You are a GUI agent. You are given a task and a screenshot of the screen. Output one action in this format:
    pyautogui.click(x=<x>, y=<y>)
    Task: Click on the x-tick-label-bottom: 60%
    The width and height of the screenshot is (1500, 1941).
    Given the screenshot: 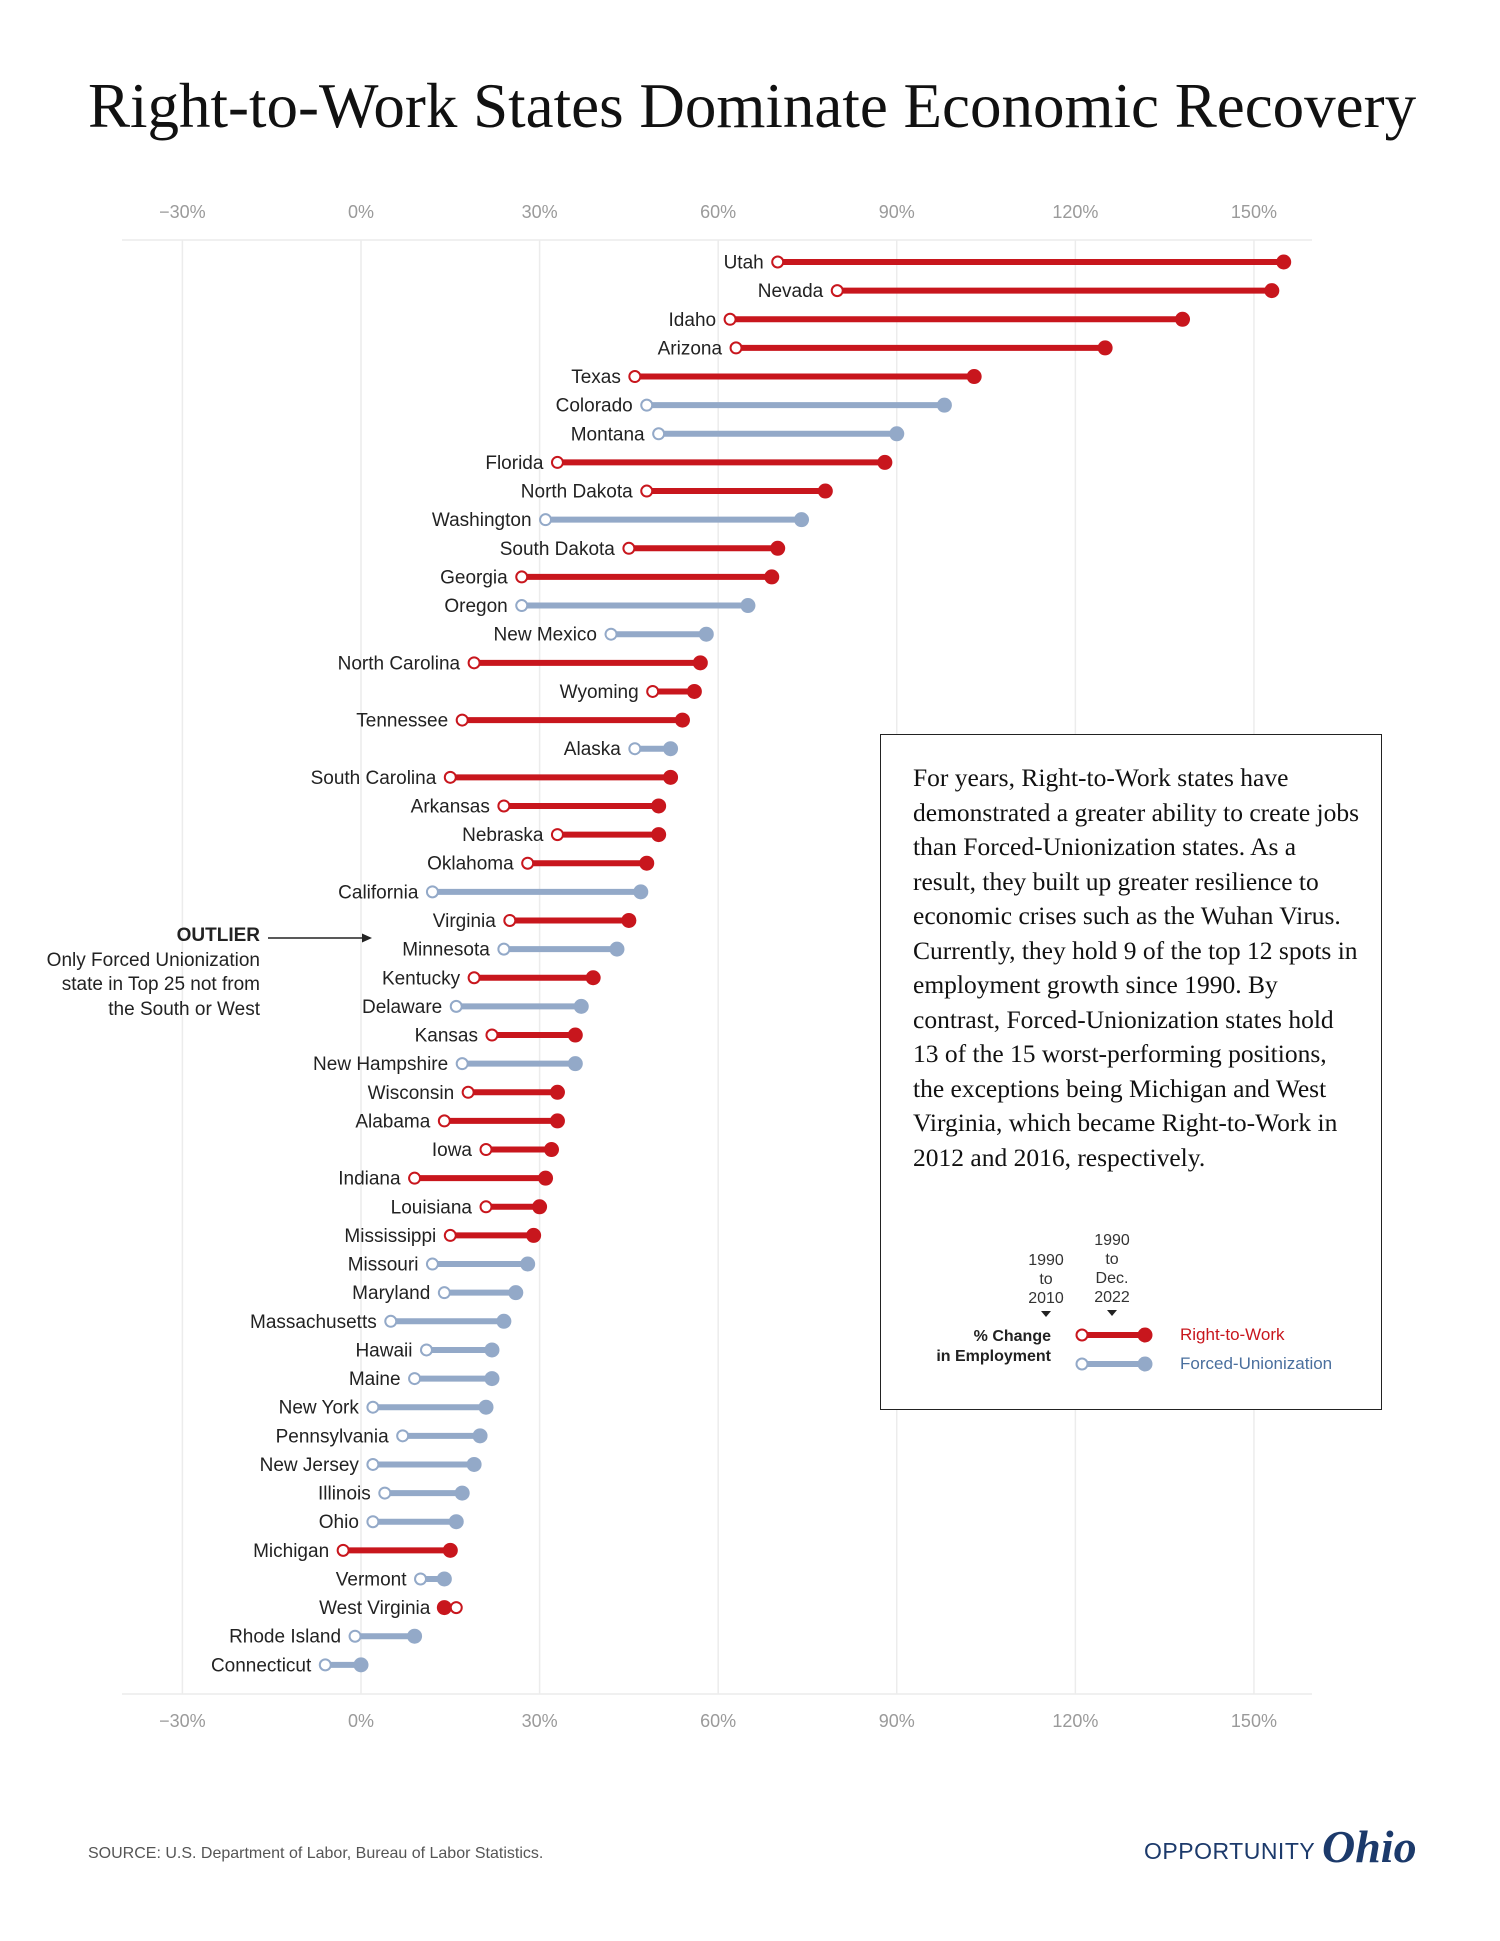 What is the action you would take?
    pyautogui.click(x=718, y=1721)
    